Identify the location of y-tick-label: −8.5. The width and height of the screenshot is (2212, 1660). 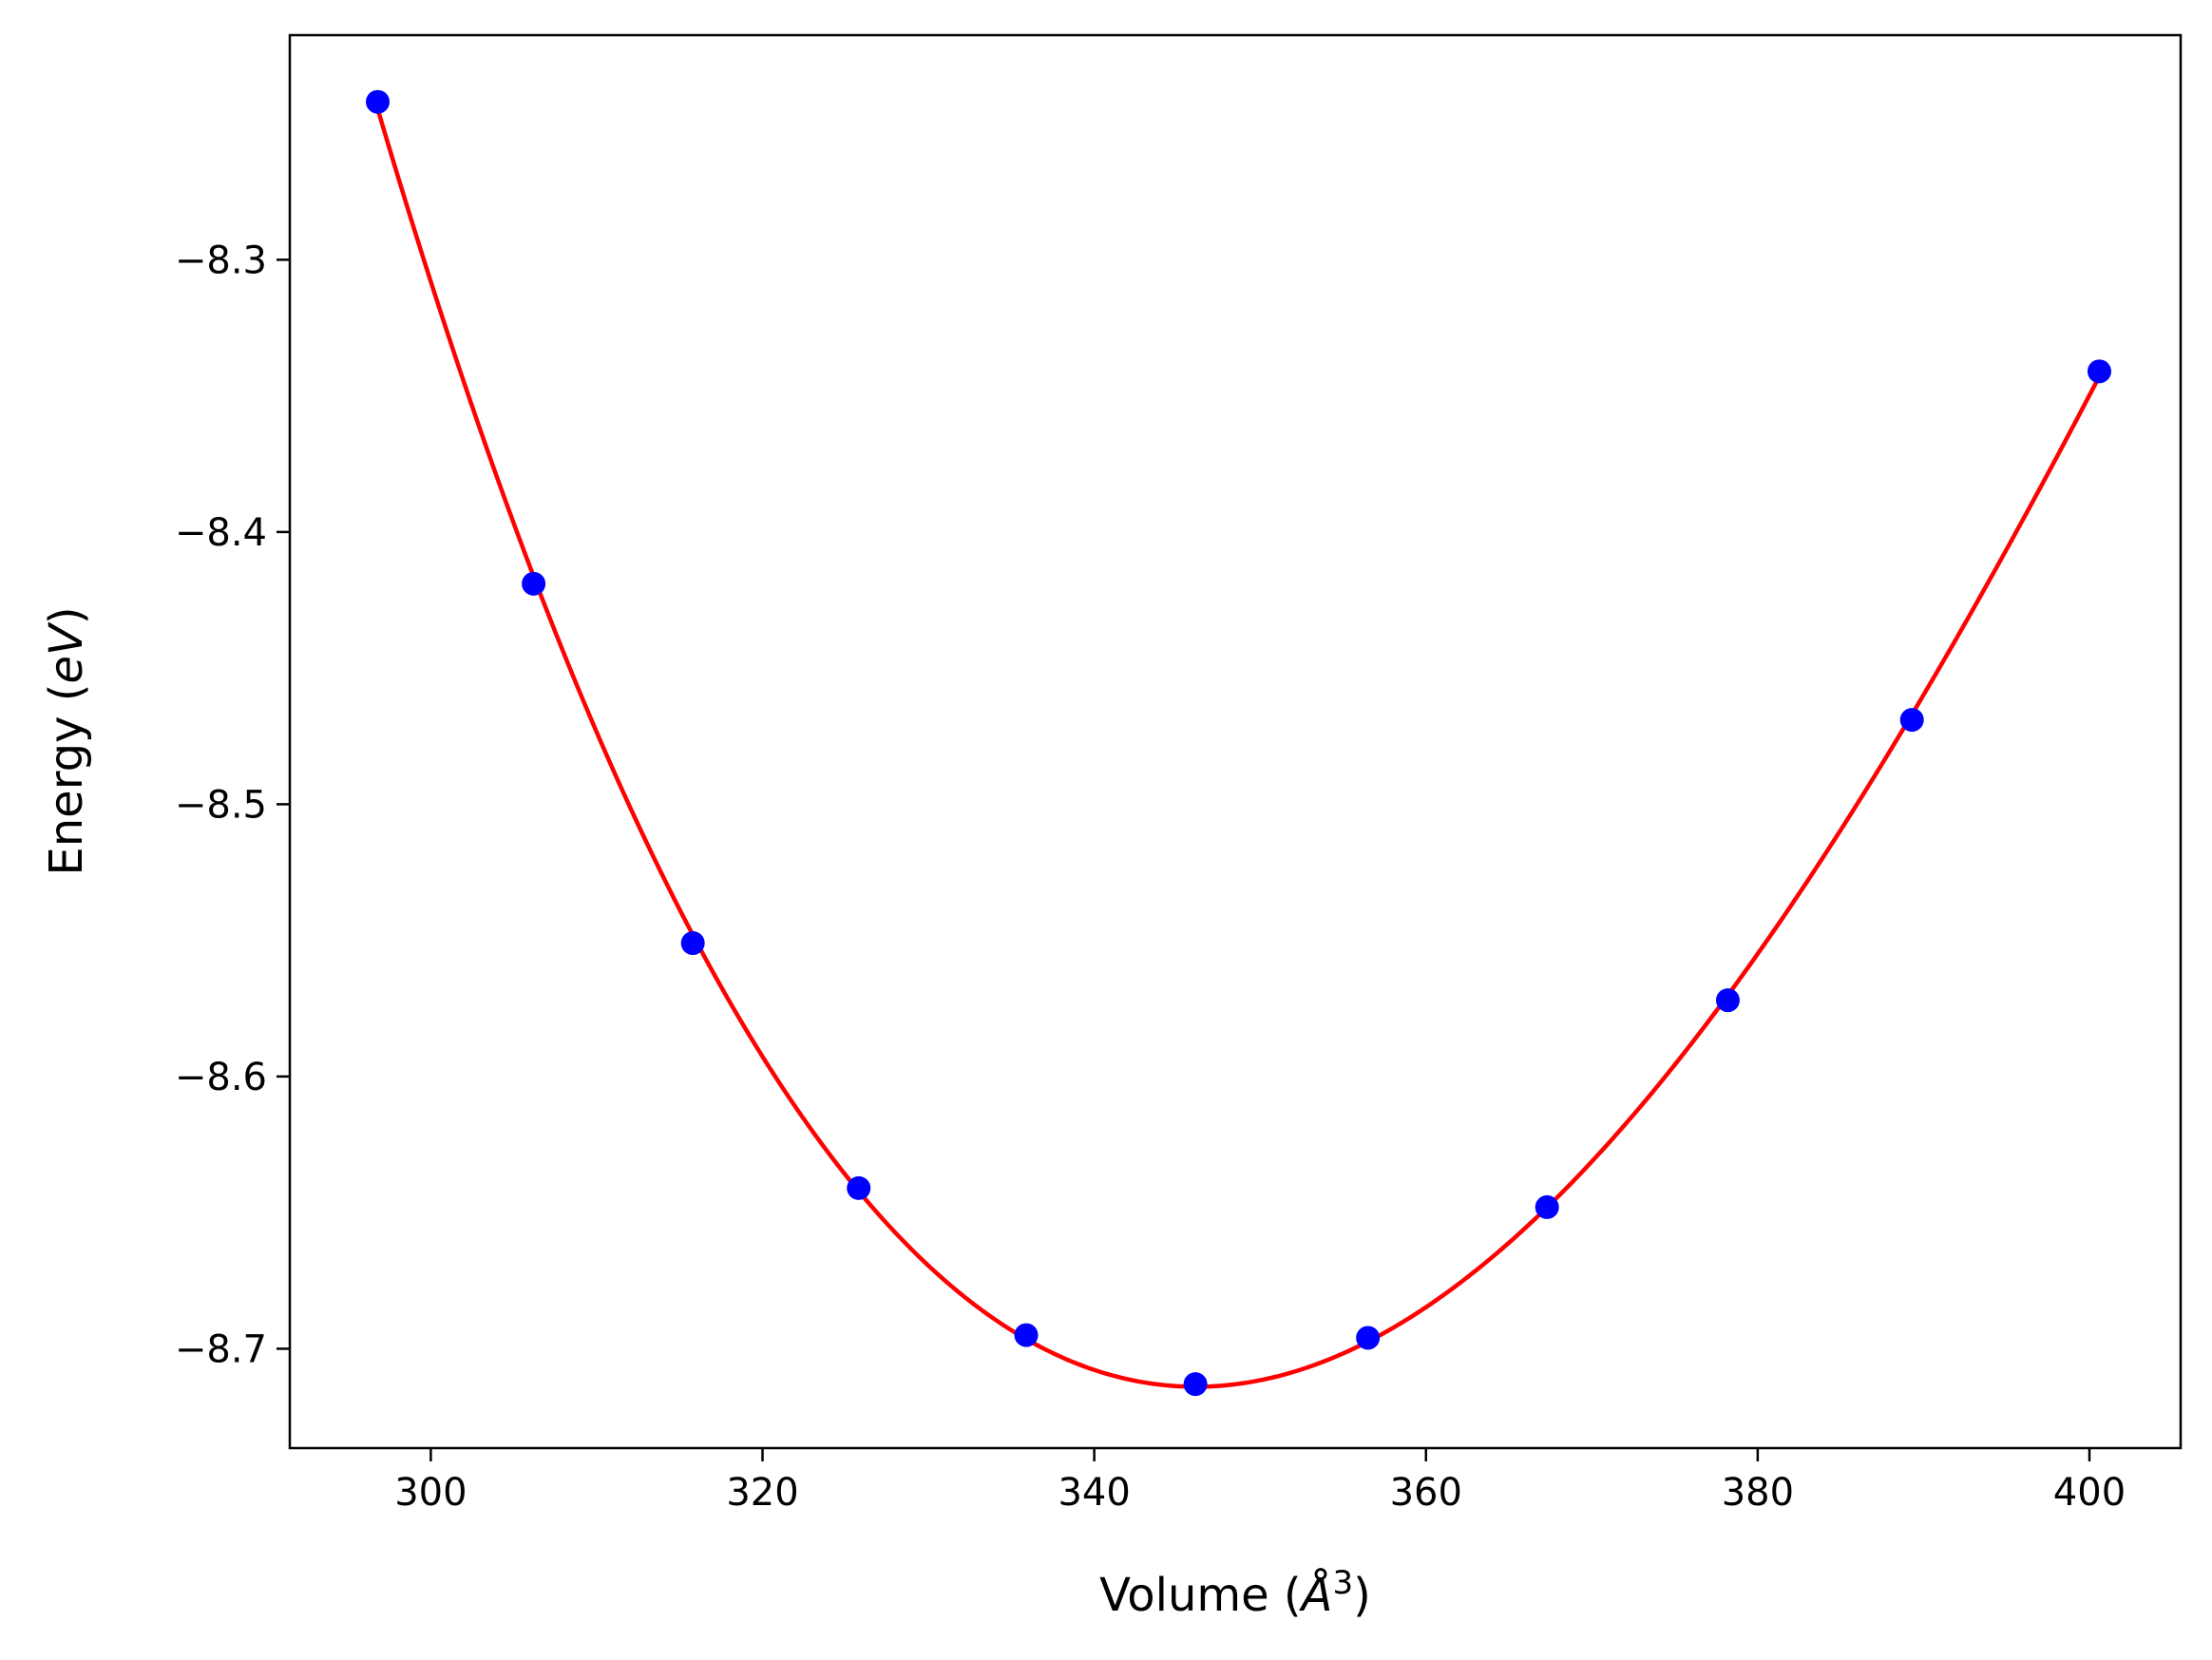
(221, 805).